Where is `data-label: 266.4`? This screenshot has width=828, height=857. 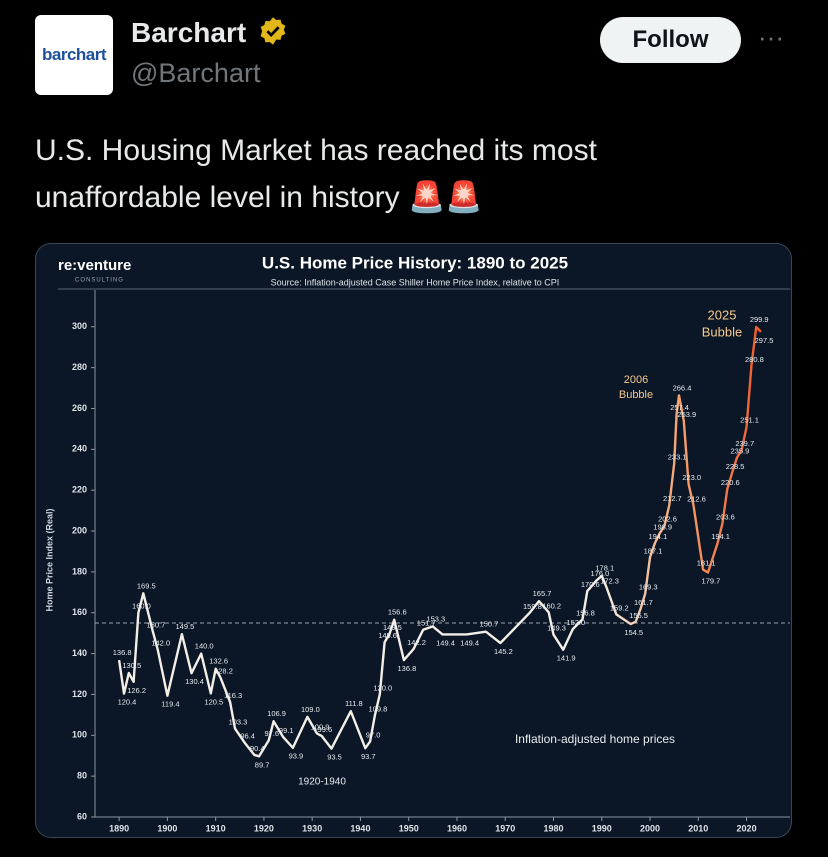
data-label: 266.4 is located at coordinates (682, 387).